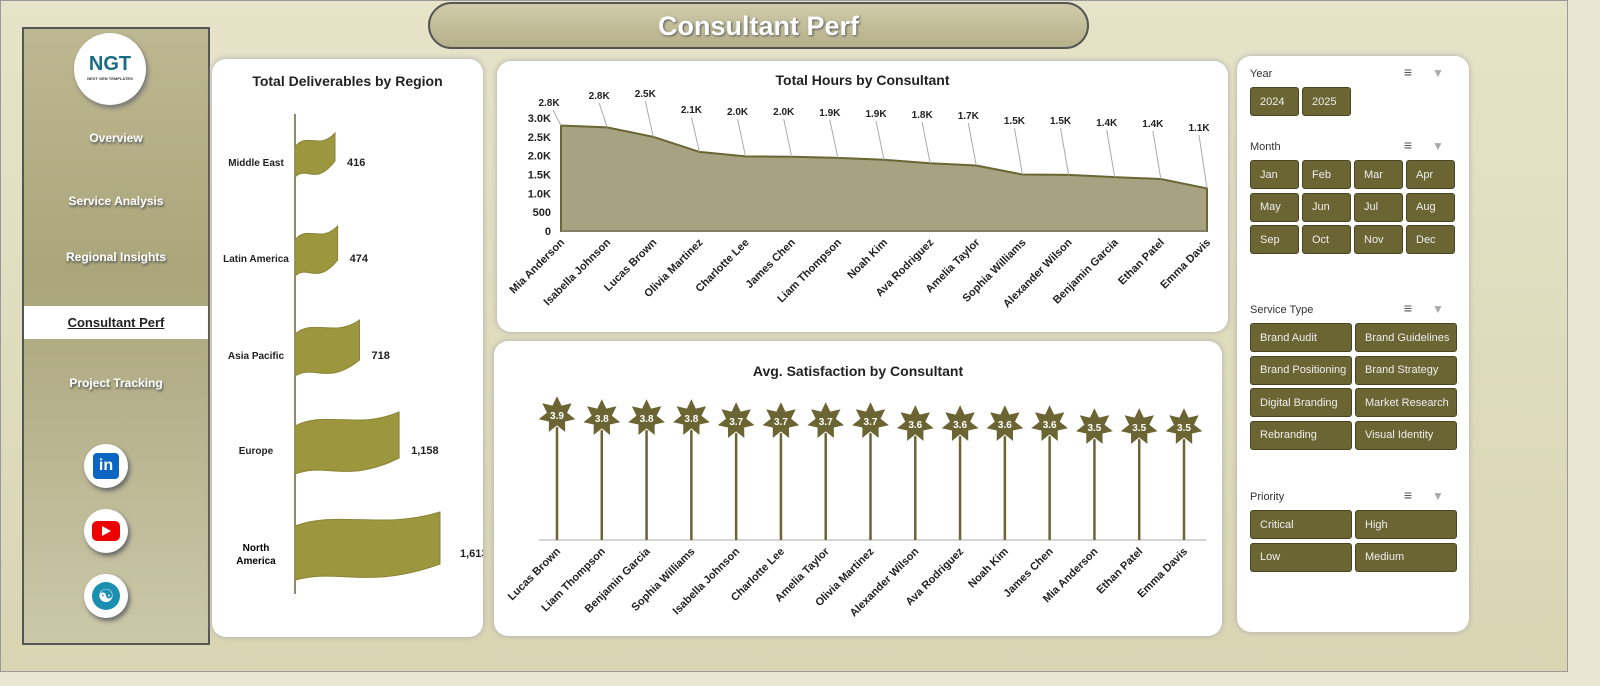 This screenshot has width=1600, height=686. What do you see at coordinates (106, 596) in the screenshot?
I see `globe-icon: ☯` at bounding box center [106, 596].